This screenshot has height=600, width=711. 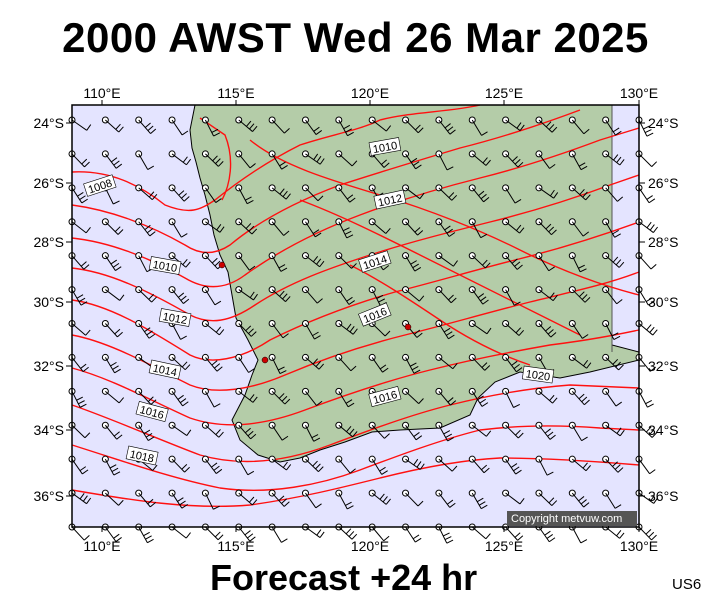 I want to click on lon-tick-label: 110°E, so click(x=101, y=93).